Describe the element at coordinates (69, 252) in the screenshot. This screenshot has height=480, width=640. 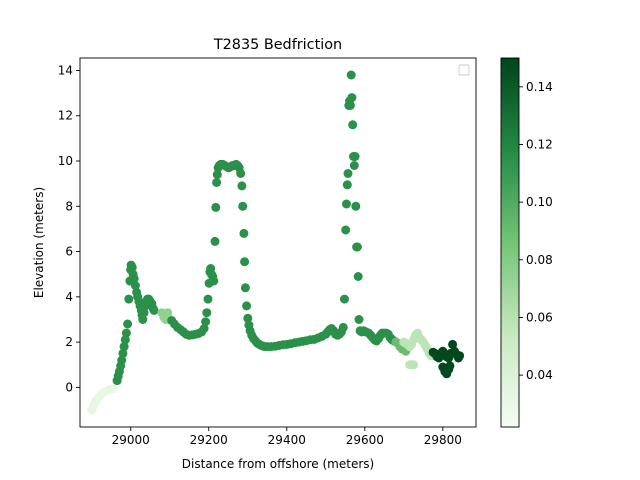
I see `y-tick-label: 6` at that location.